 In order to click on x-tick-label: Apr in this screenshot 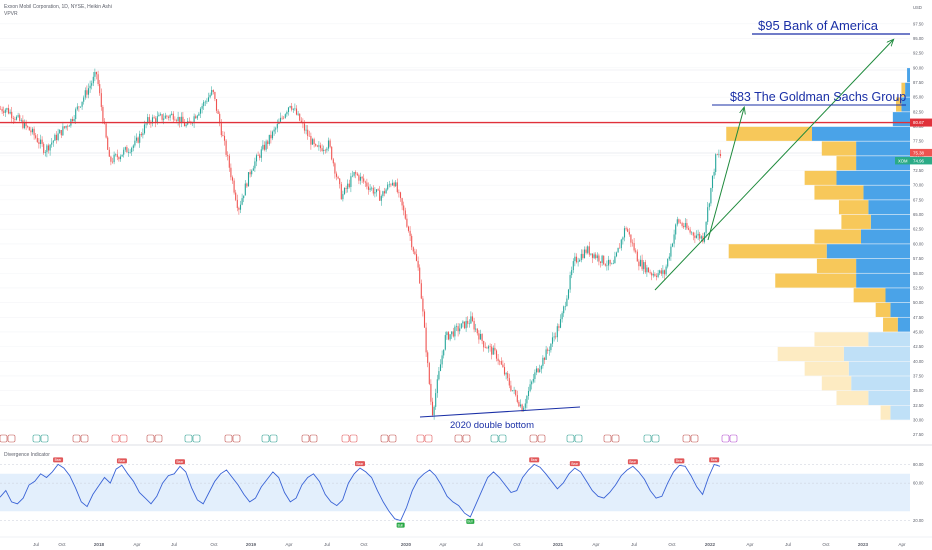, I will do `click(596, 544)`.